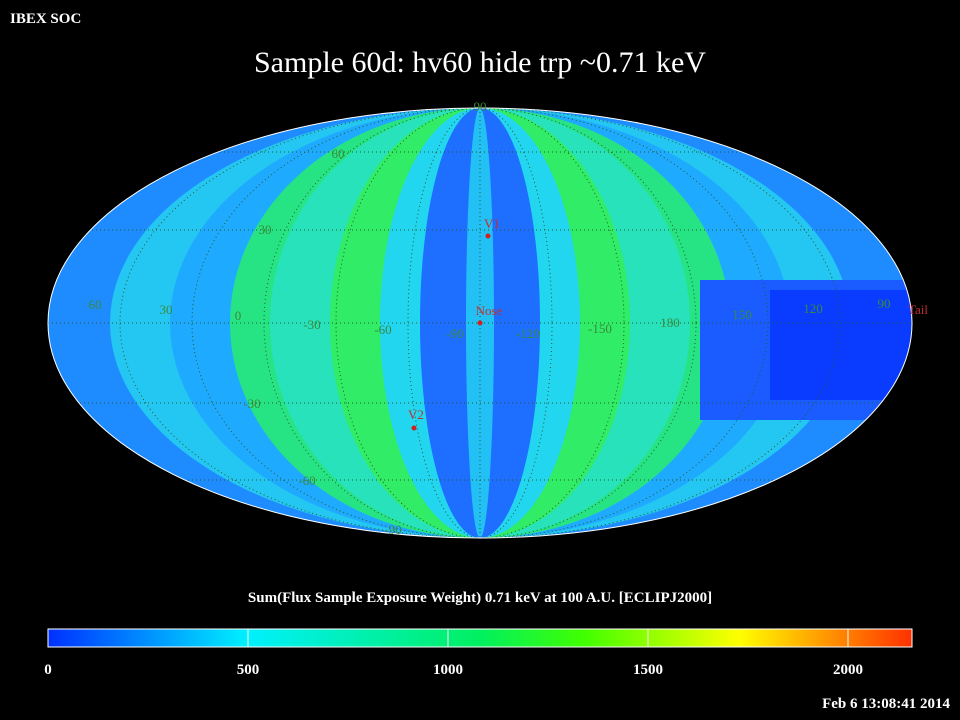 The height and width of the screenshot is (720, 960). What do you see at coordinates (448, 670) in the screenshot?
I see `colorbar-tick-label: 1000` at bounding box center [448, 670].